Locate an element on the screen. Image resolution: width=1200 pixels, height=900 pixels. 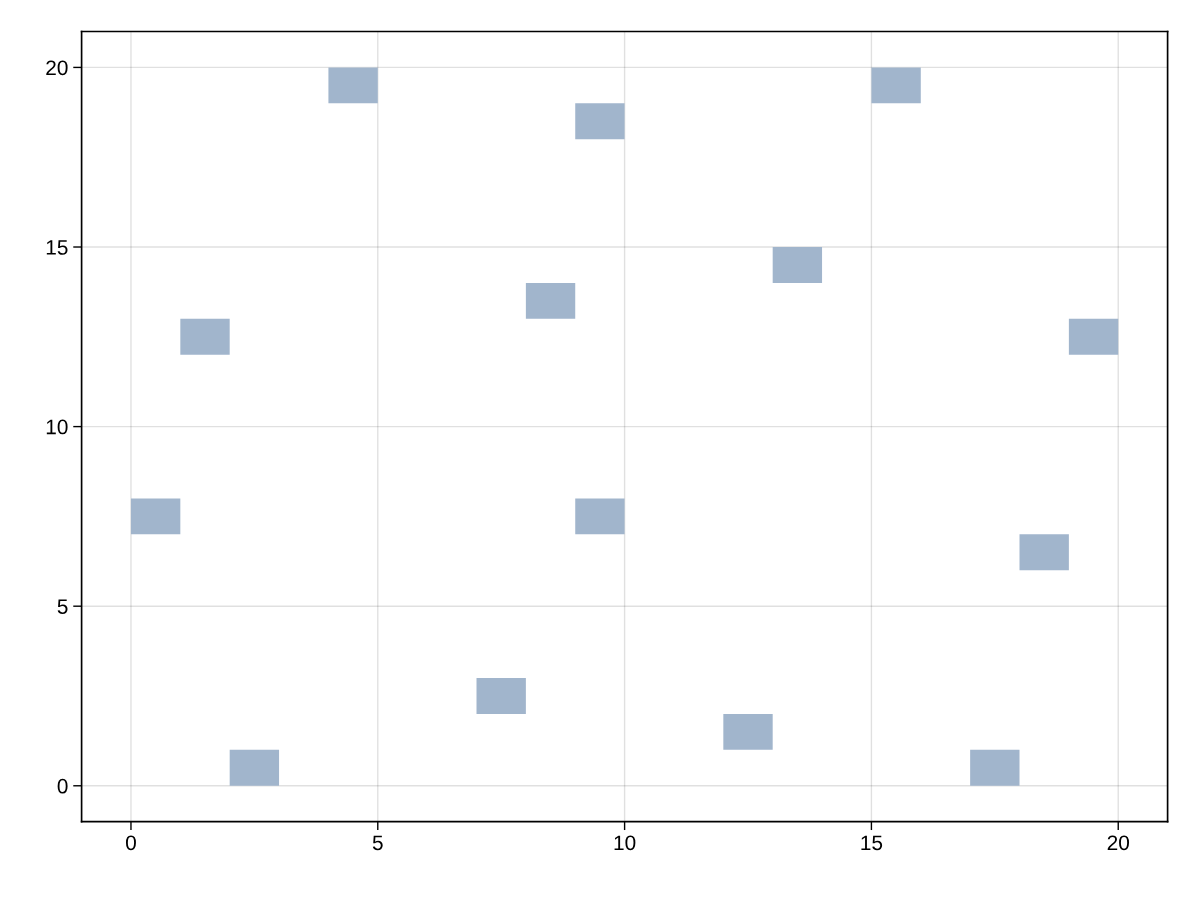
y-tick-label: 15 is located at coordinates (57, 247).